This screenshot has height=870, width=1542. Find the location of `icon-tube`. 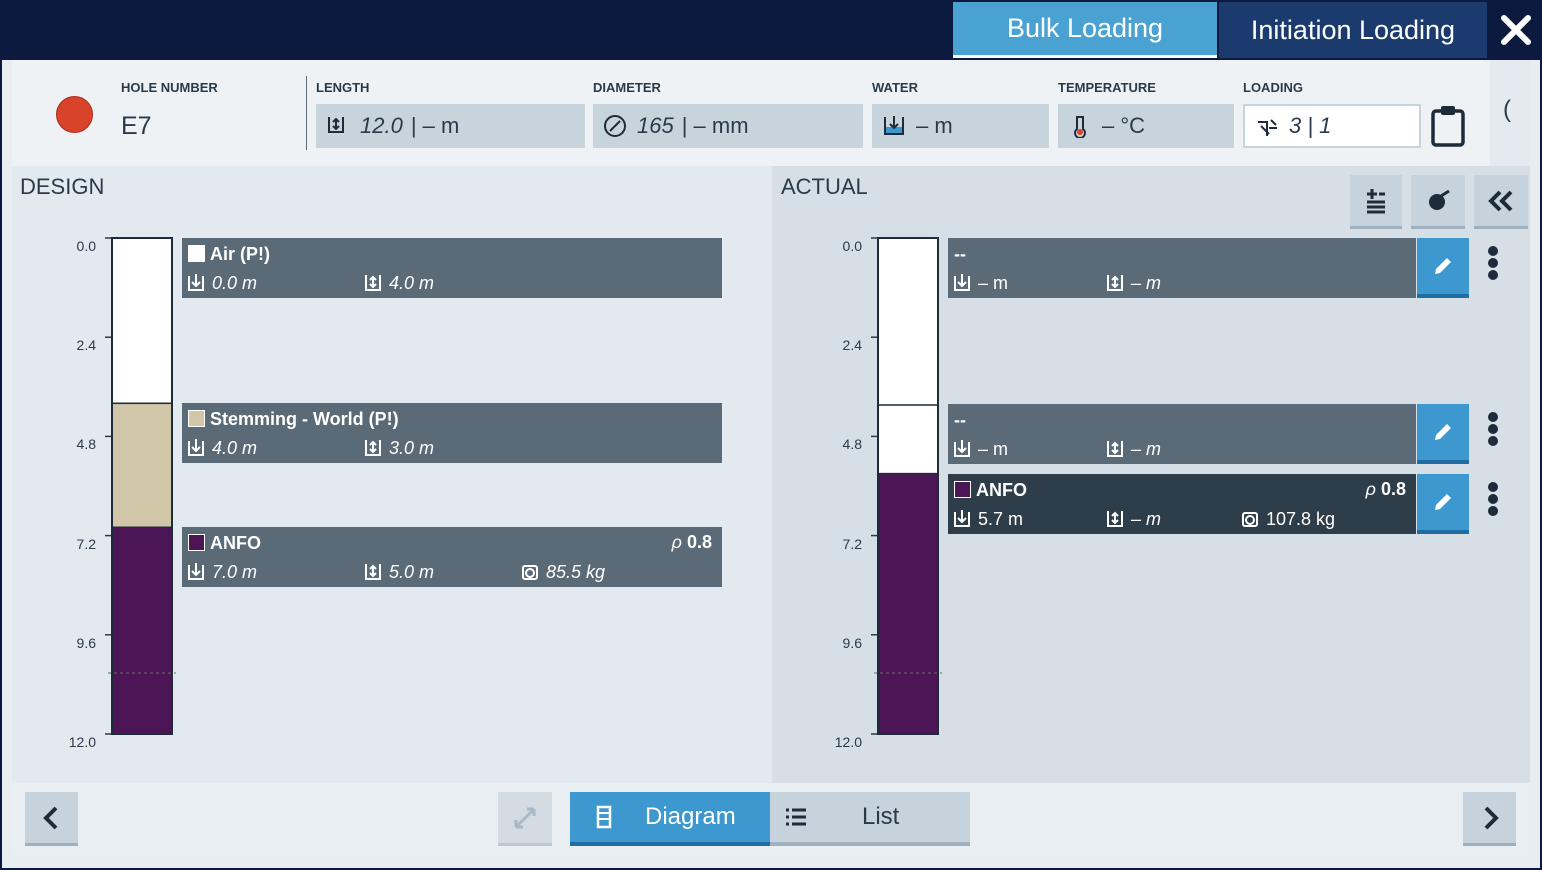

icon-tube is located at coordinates (1080, 127).